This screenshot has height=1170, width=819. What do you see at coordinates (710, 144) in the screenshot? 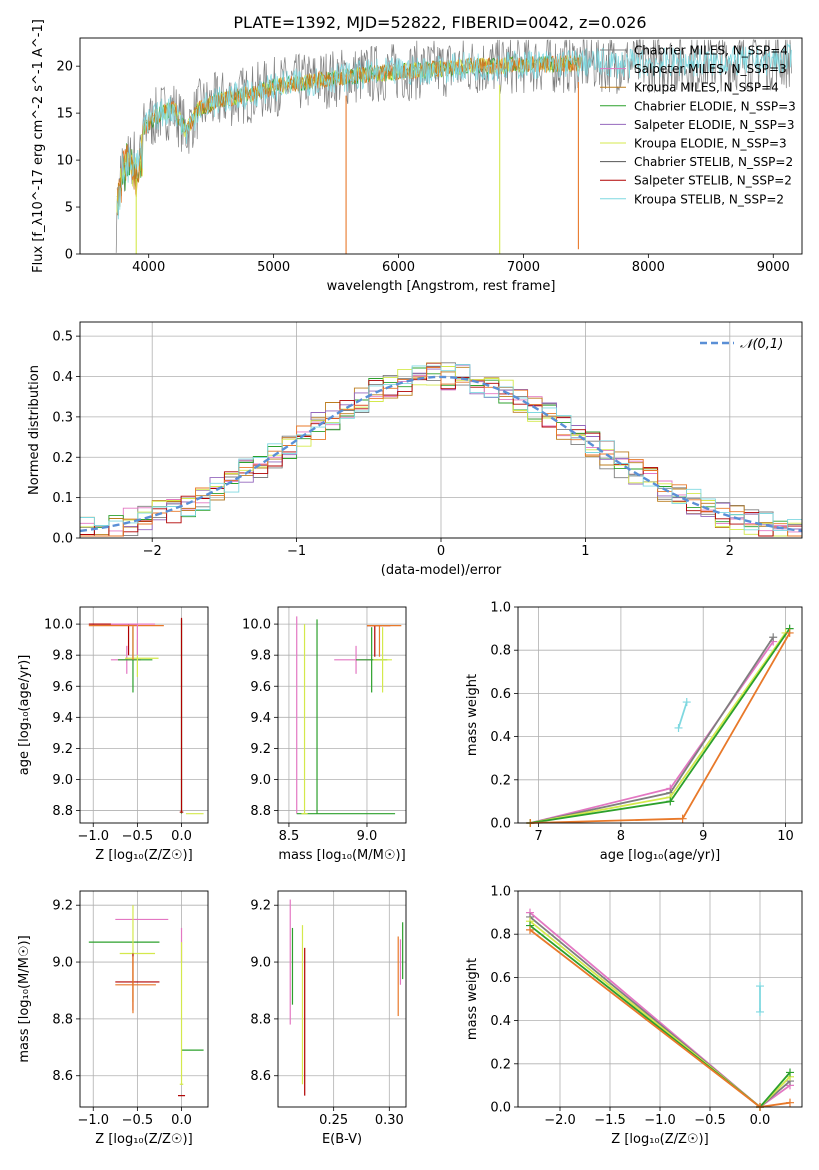
I see `legend-entry: Kroupa ELODIE, N_SSP=3` at bounding box center [710, 144].